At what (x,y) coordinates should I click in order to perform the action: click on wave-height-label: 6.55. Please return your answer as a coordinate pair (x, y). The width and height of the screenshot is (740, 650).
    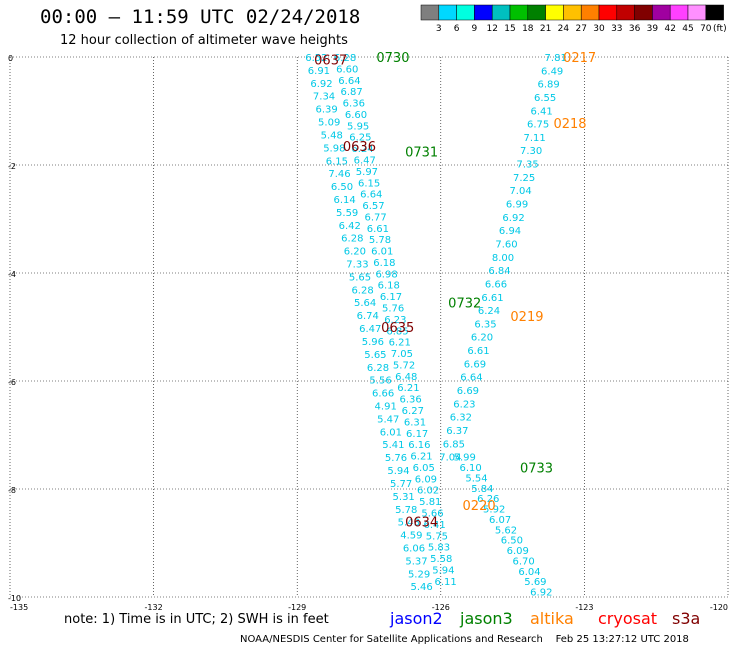
    Looking at the image, I should click on (545, 98).